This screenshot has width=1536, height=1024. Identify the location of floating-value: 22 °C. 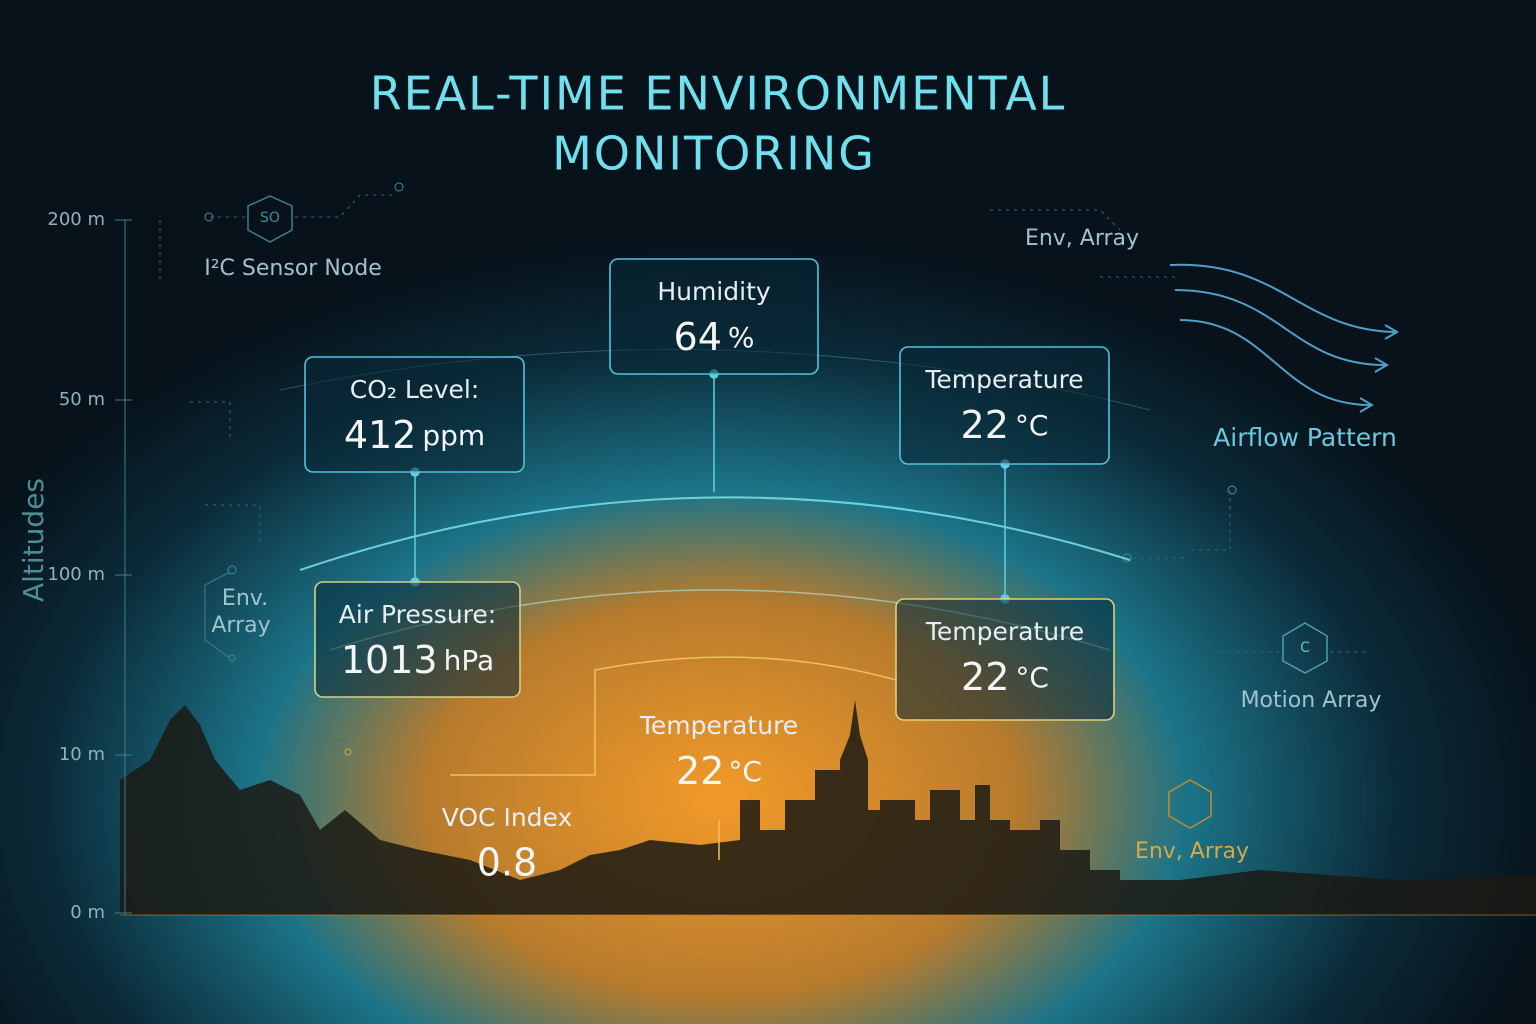
(719, 771).